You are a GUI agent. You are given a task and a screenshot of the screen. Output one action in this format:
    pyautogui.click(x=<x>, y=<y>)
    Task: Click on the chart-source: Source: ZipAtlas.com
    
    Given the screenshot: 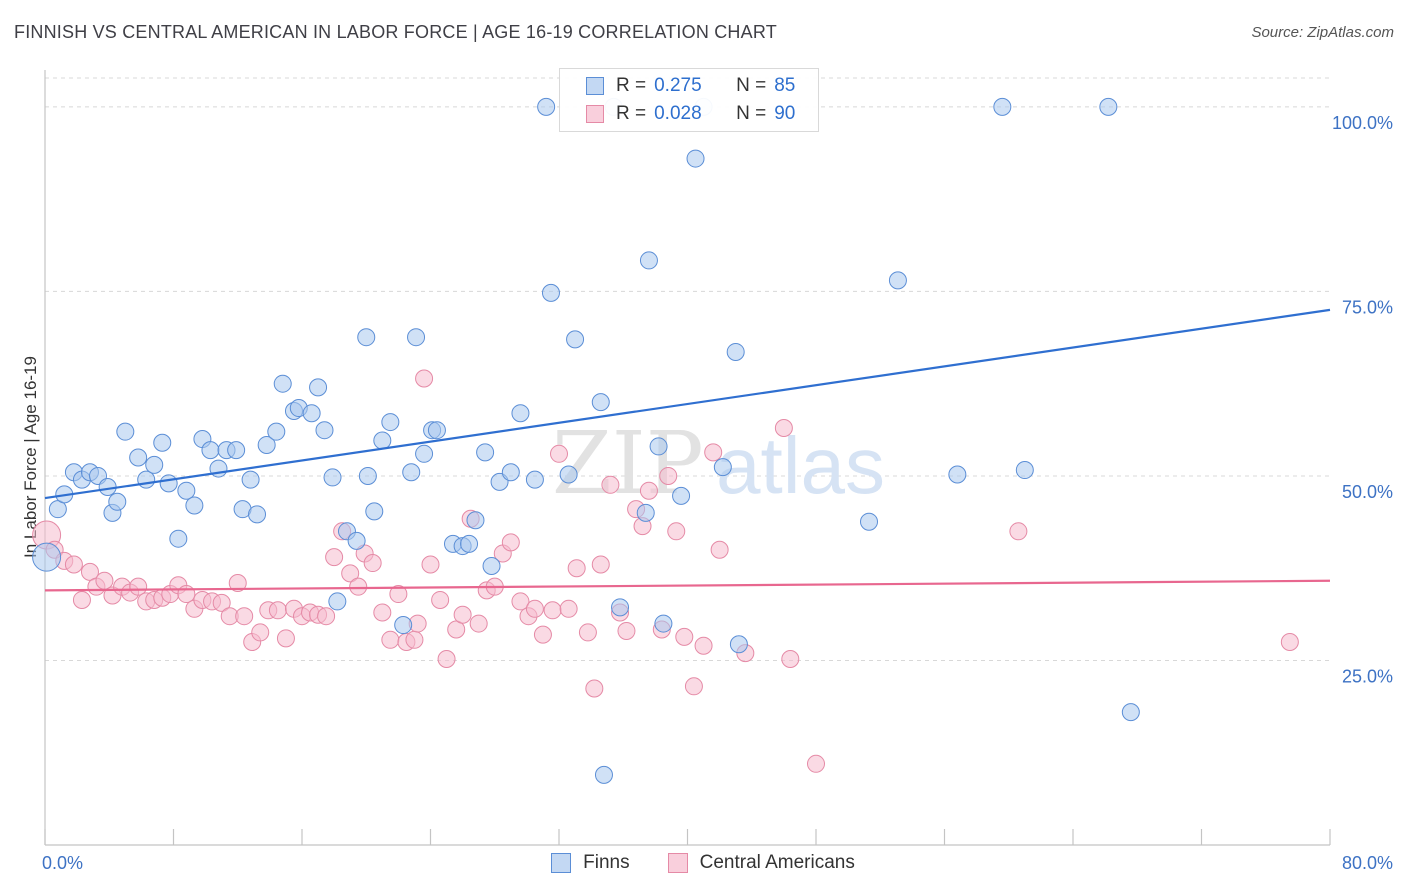 What is the action you would take?
    pyautogui.click(x=1322, y=32)
    